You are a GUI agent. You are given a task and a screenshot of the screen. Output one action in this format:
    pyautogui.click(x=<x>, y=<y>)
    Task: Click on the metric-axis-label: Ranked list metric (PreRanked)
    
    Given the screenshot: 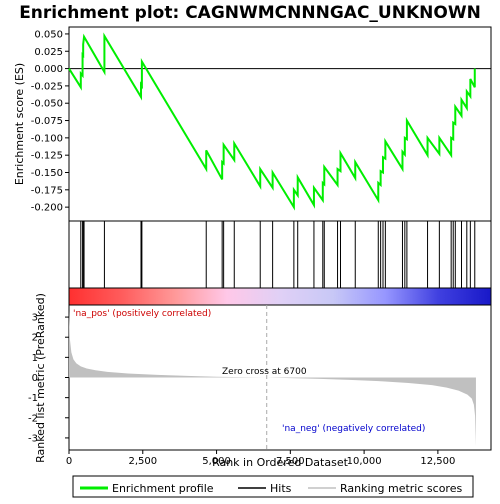 What is the action you would take?
    pyautogui.click(x=40, y=378)
    